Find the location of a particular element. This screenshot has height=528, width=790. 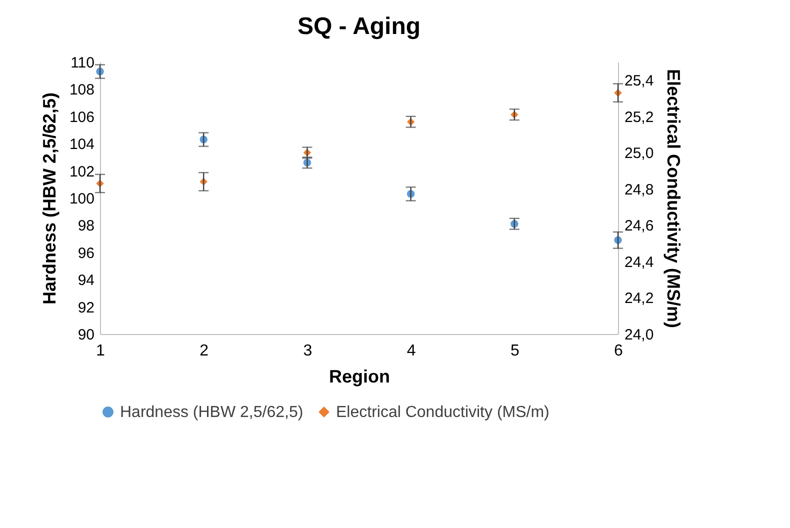

chart-title: SQ - Aging is located at coordinates (359, 26).